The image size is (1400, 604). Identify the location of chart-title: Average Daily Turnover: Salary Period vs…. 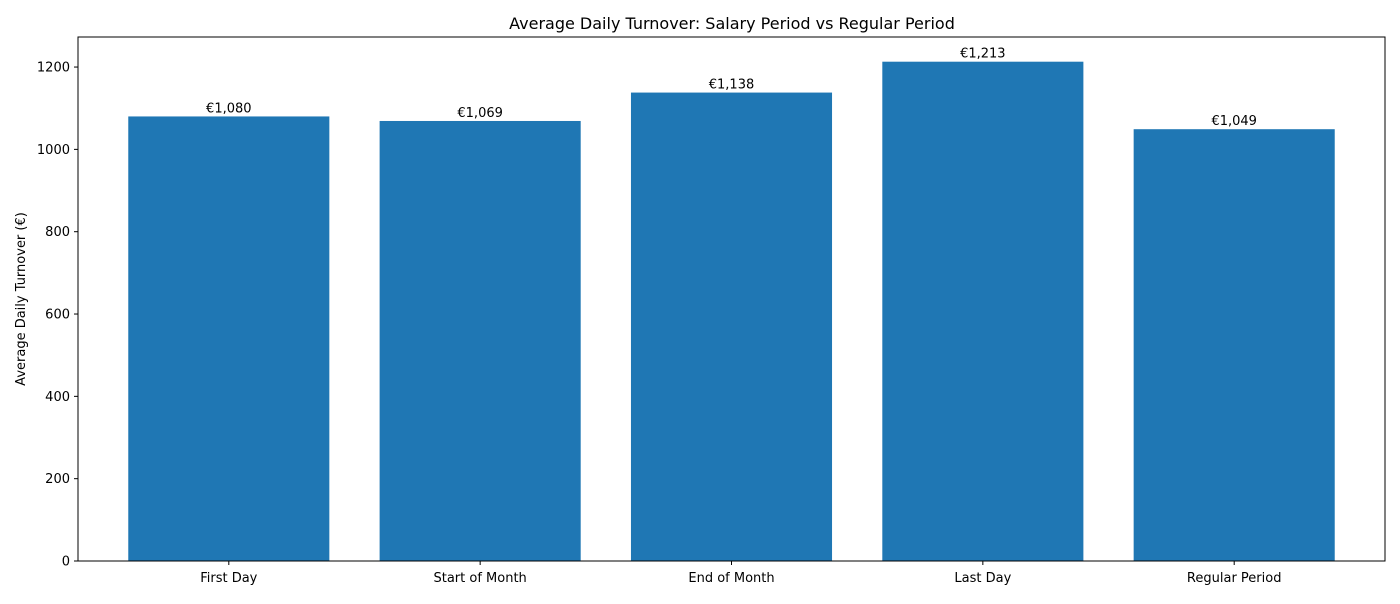
(732, 23).